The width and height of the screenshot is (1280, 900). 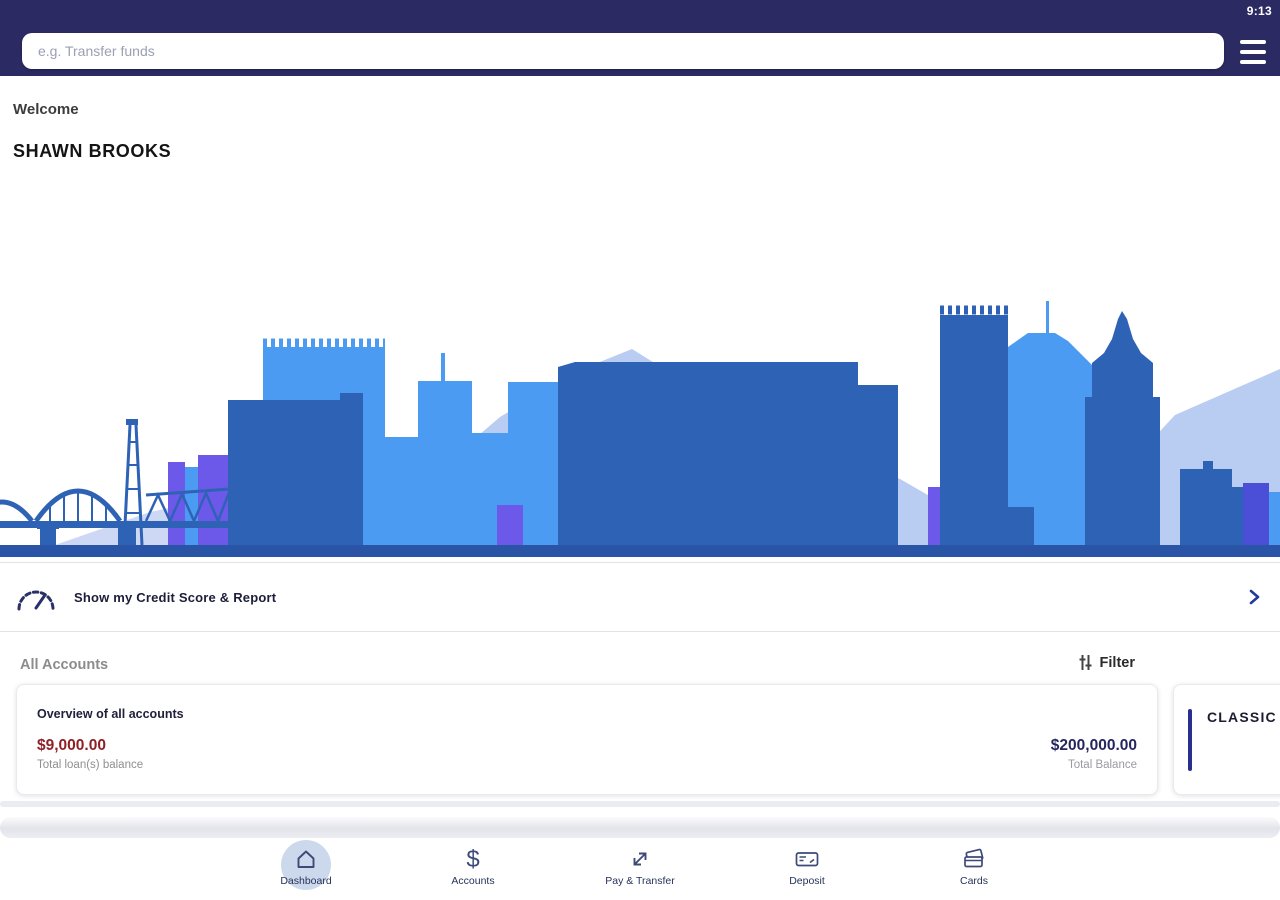 What do you see at coordinates (1259, 11) in the screenshot?
I see `status-time: 9:13` at bounding box center [1259, 11].